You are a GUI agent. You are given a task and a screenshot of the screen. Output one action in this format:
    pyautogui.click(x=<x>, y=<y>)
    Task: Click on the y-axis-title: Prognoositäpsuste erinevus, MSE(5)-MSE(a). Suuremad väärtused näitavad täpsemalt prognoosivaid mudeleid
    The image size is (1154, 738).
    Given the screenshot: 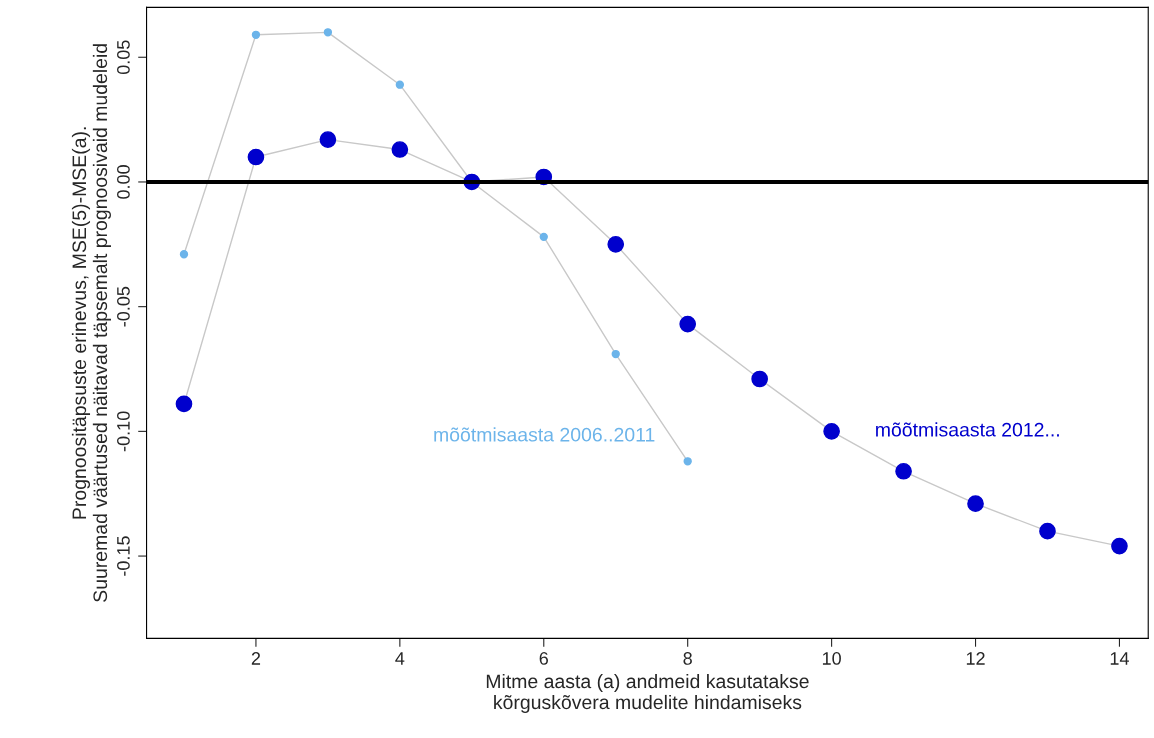 What is the action you would take?
    pyautogui.click(x=91, y=323)
    